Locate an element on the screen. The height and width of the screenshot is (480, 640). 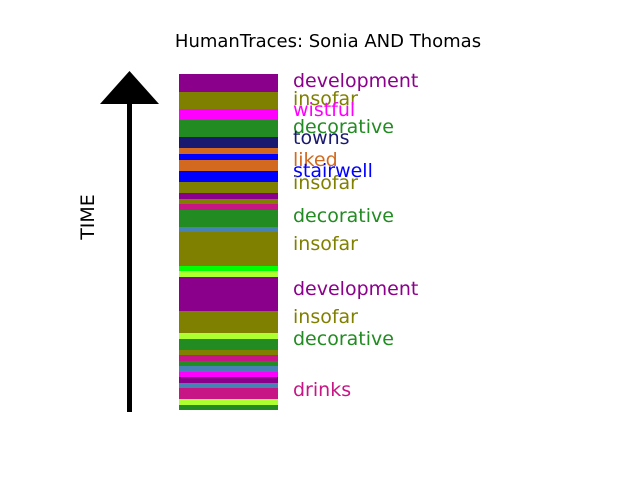
diagram-title: HumanTraces: Sonia AND Thomas is located at coordinates (328, 41).